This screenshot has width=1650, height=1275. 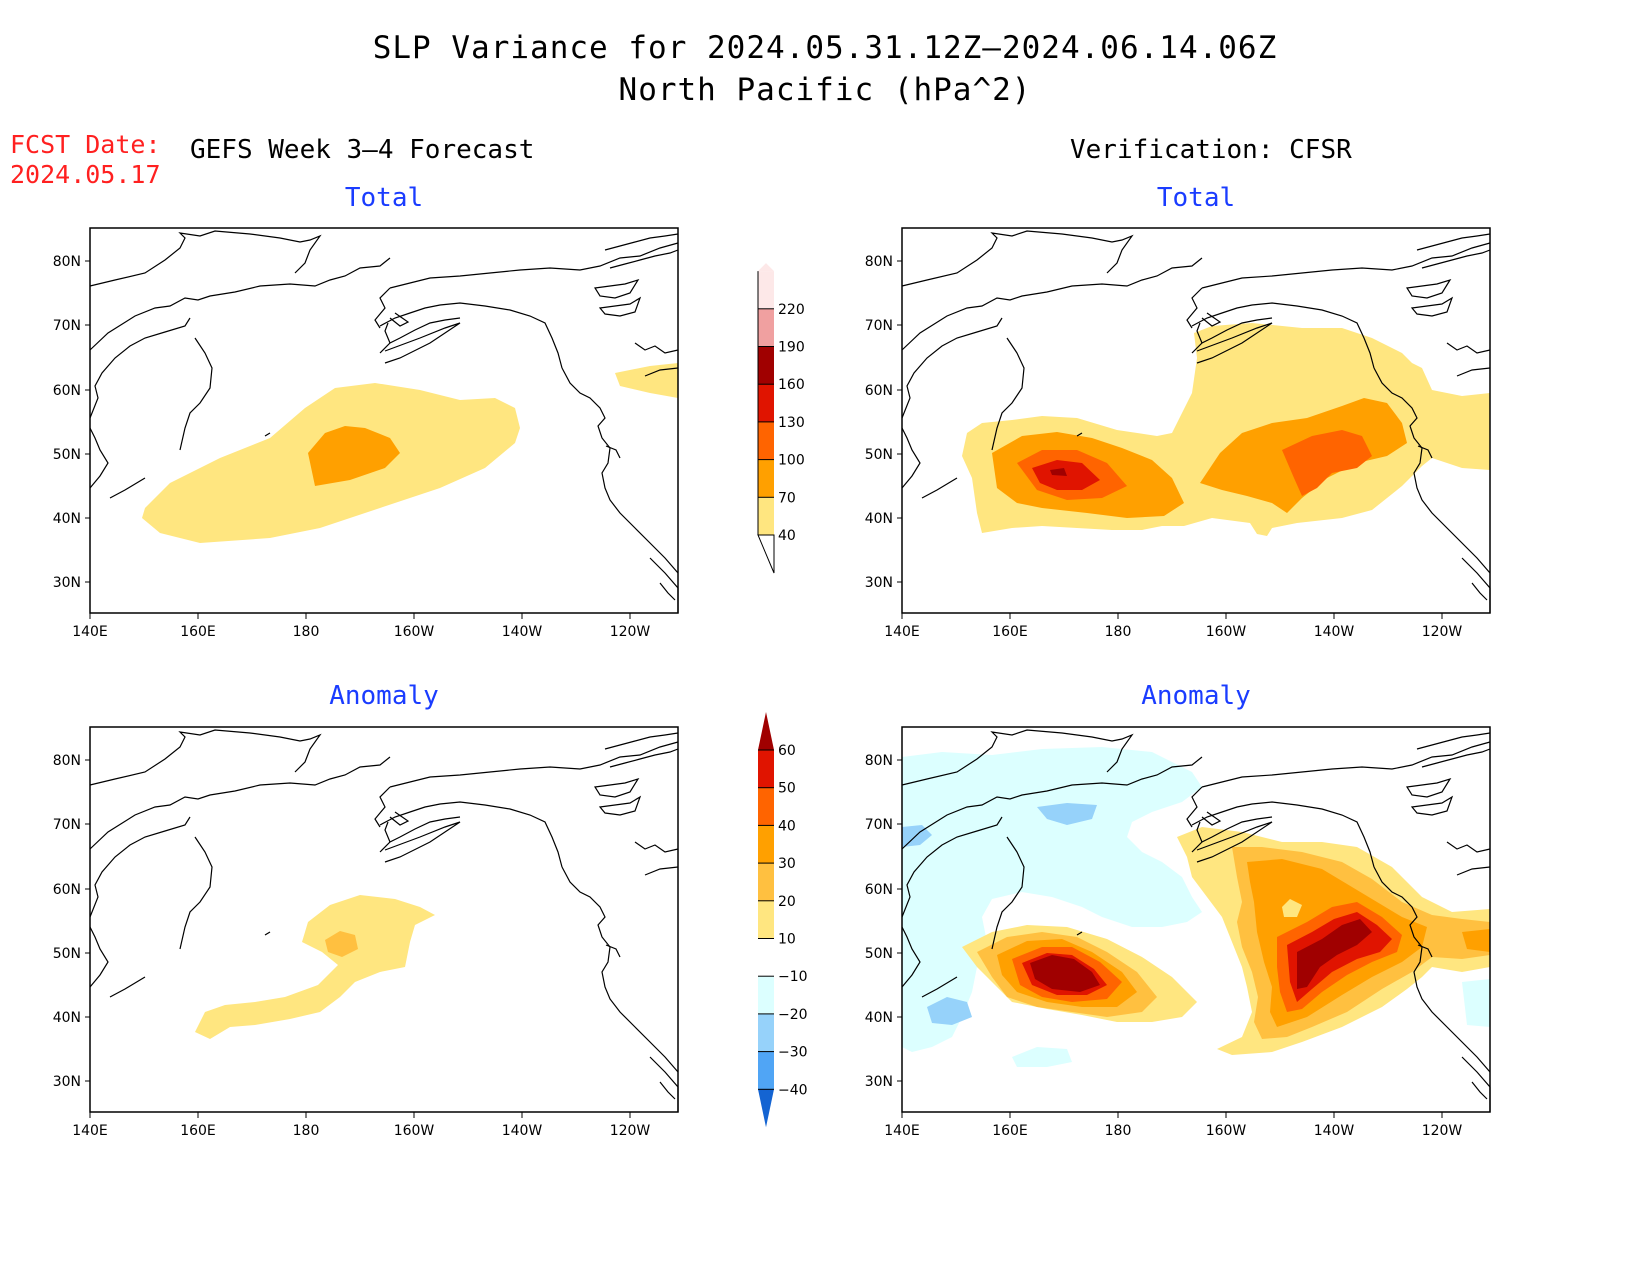 What do you see at coordinates (949, 1011) in the screenshot?
I see `anomaly-neg20-neg30-c` at bounding box center [949, 1011].